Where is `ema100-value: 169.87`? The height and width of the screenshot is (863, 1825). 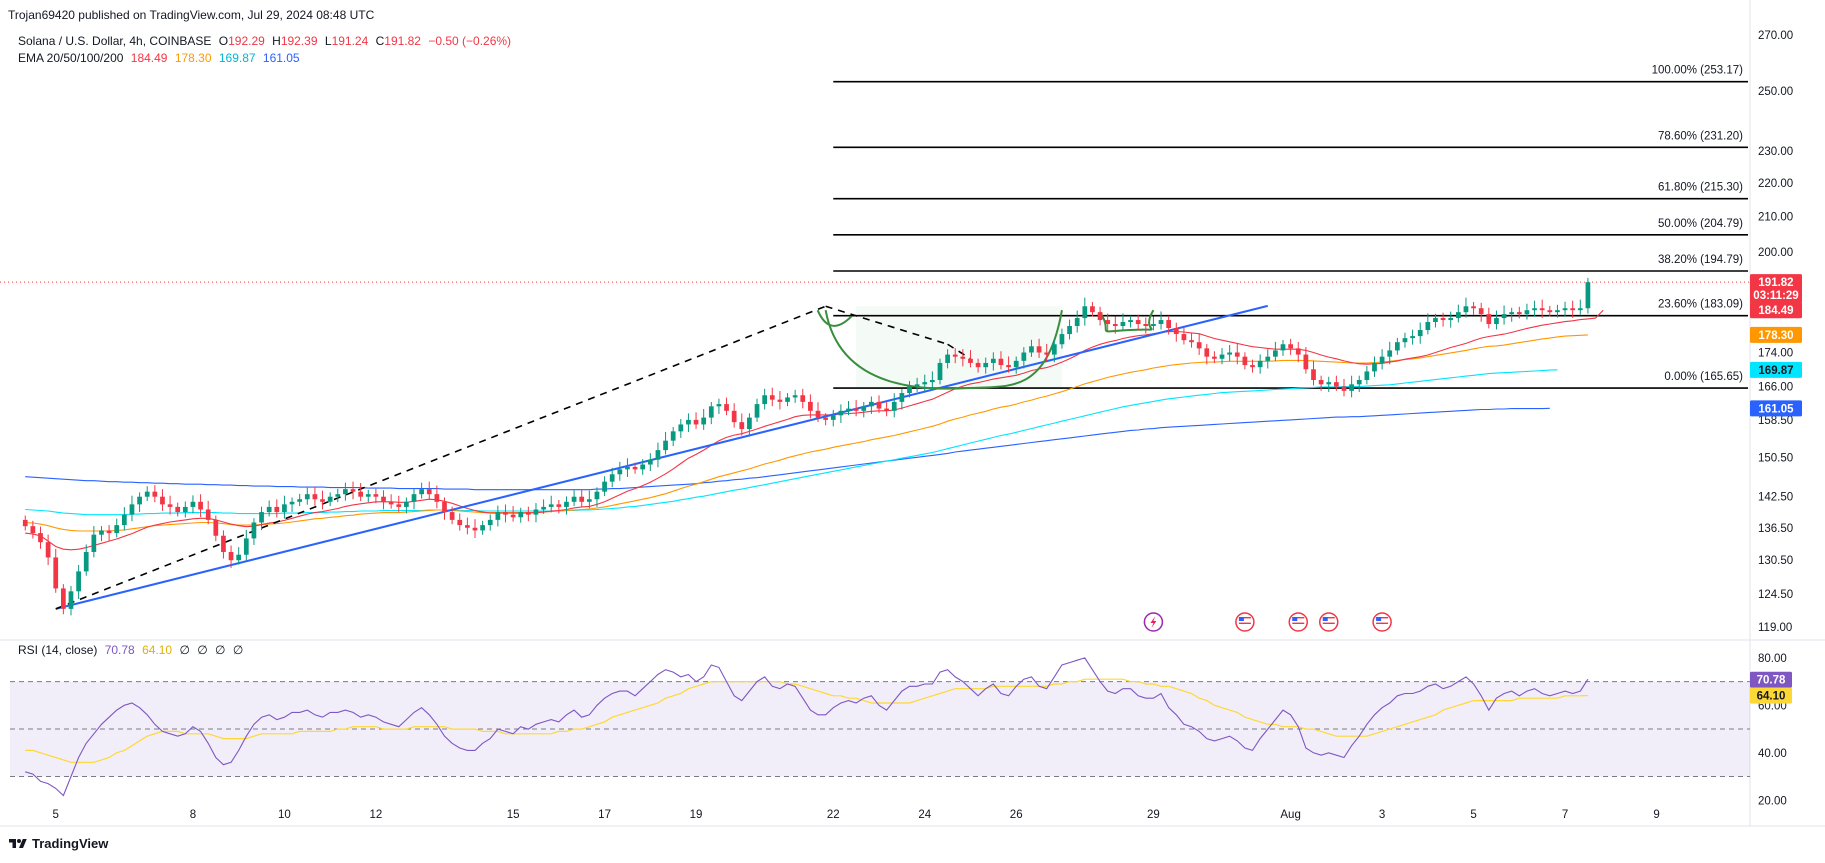
ema100-value: 169.87 is located at coordinates (237, 58).